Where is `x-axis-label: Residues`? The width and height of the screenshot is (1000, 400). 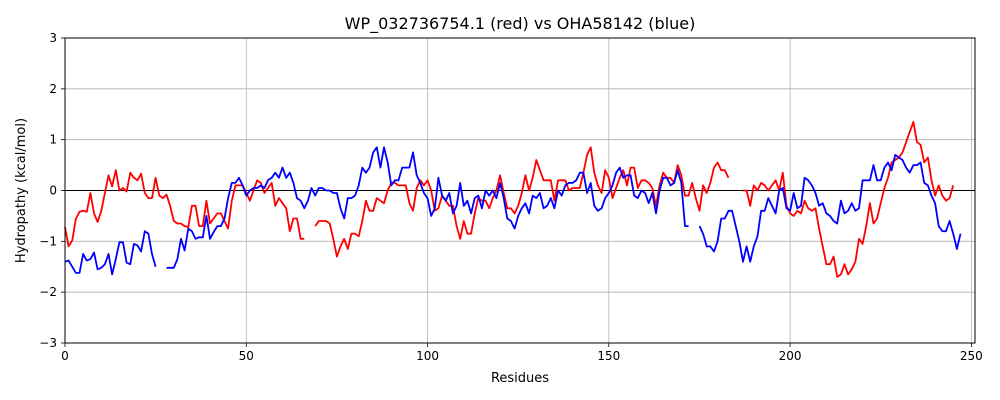 x-axis-label: Residues is located at coordinates (520, 378).